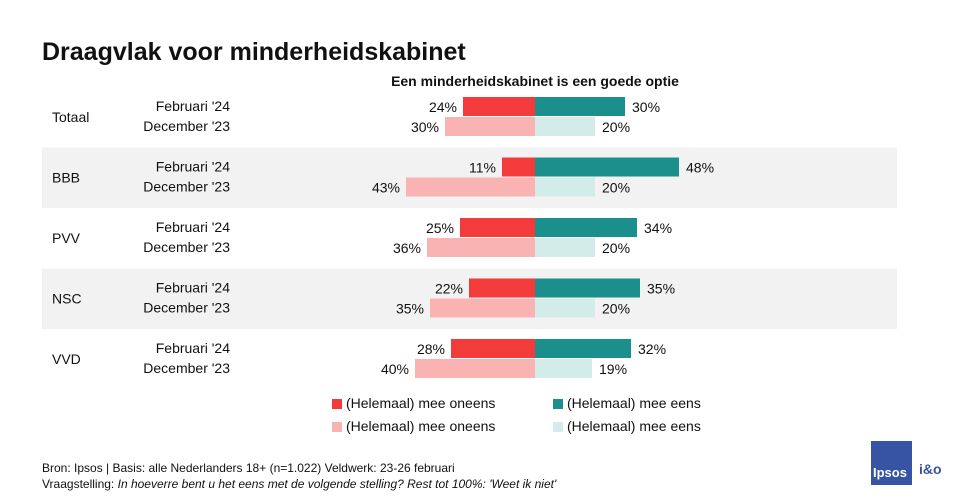 The image size is (960, 502). What do you see at coordinates (482, 168) in the screenshot?
I see `data-label: 11%` at bounding box center [482, 168].